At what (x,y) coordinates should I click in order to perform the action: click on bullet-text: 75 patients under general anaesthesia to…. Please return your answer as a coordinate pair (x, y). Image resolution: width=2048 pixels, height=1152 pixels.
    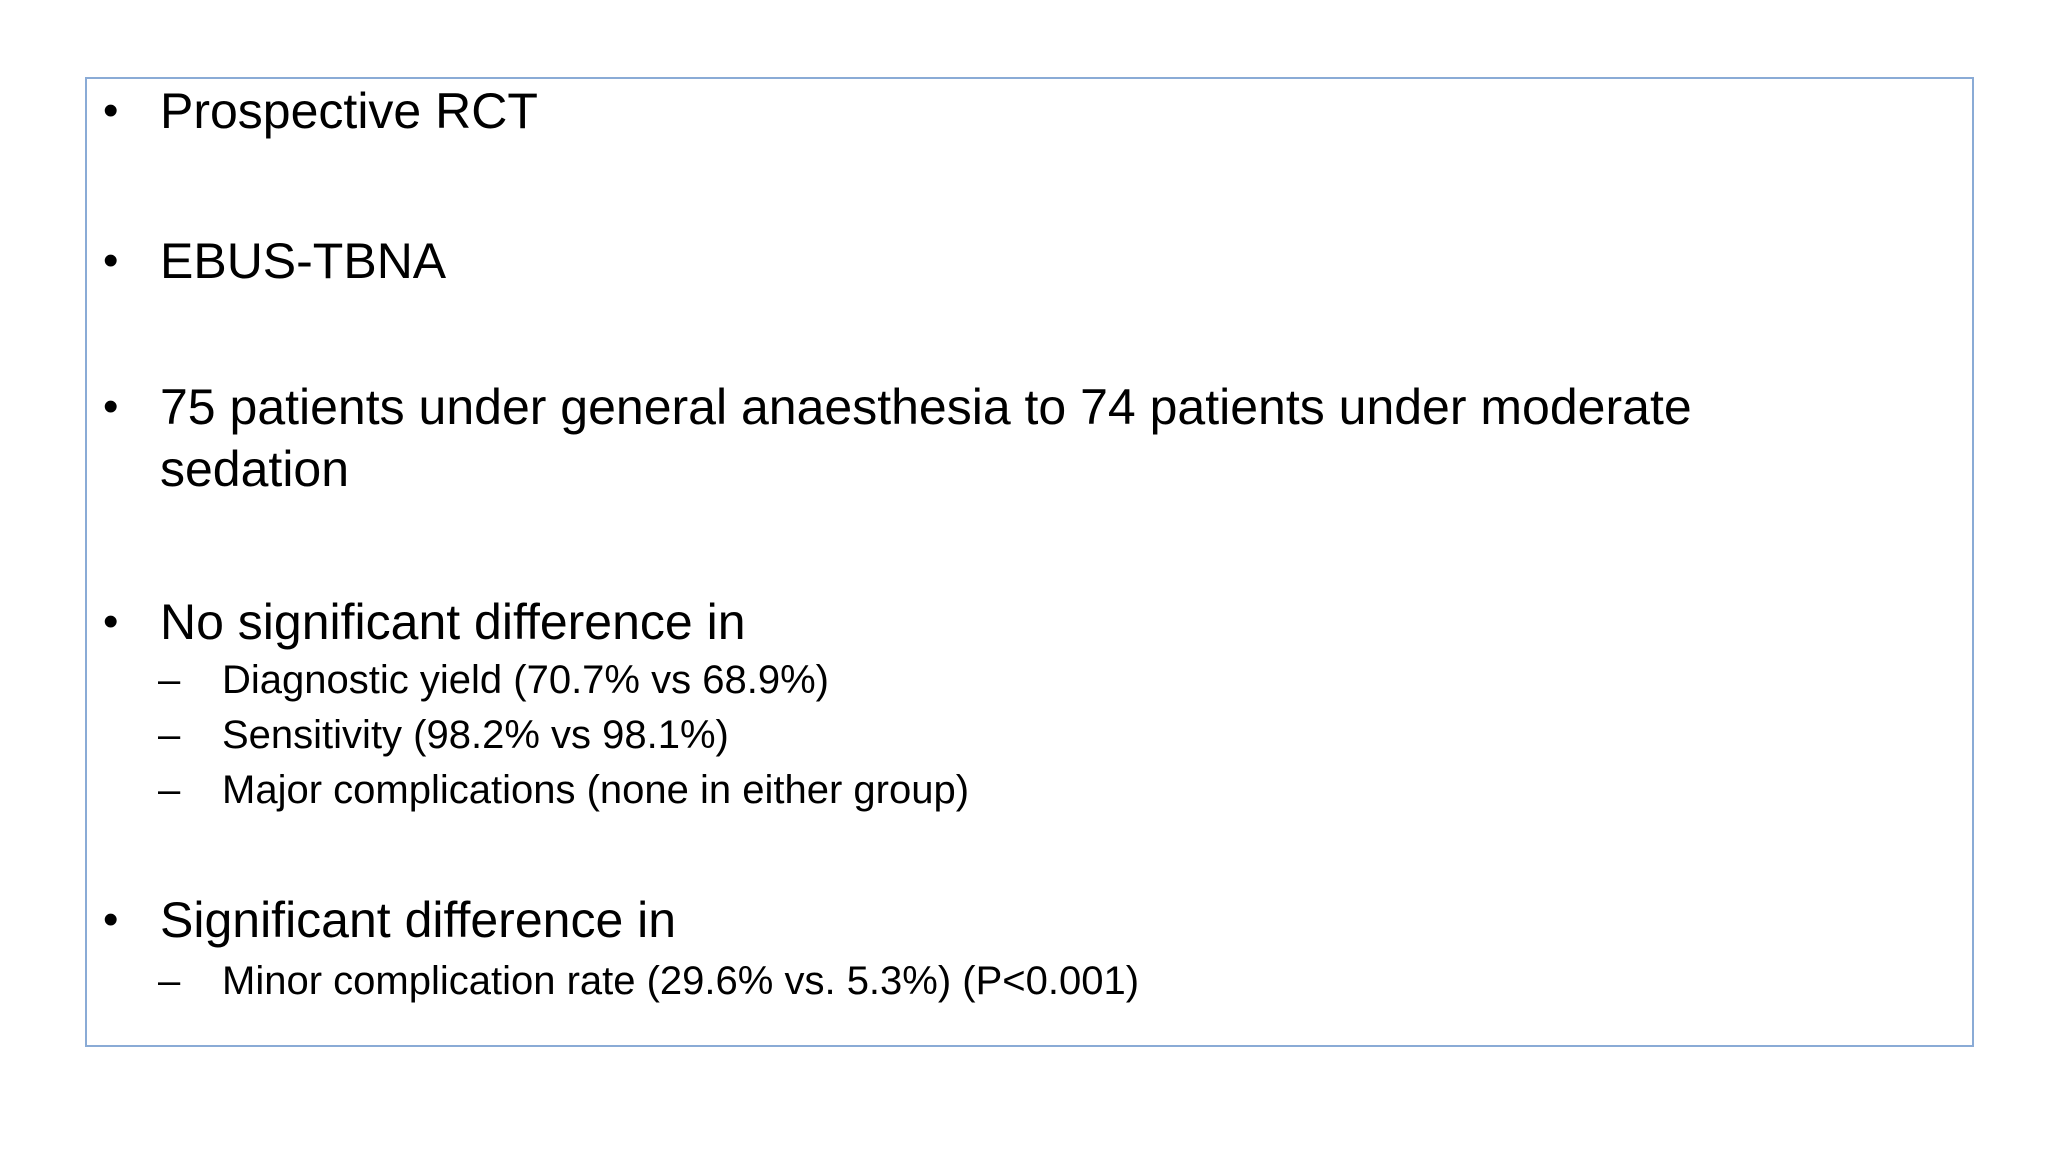
    Looking at the image, I should click on (926, 438).